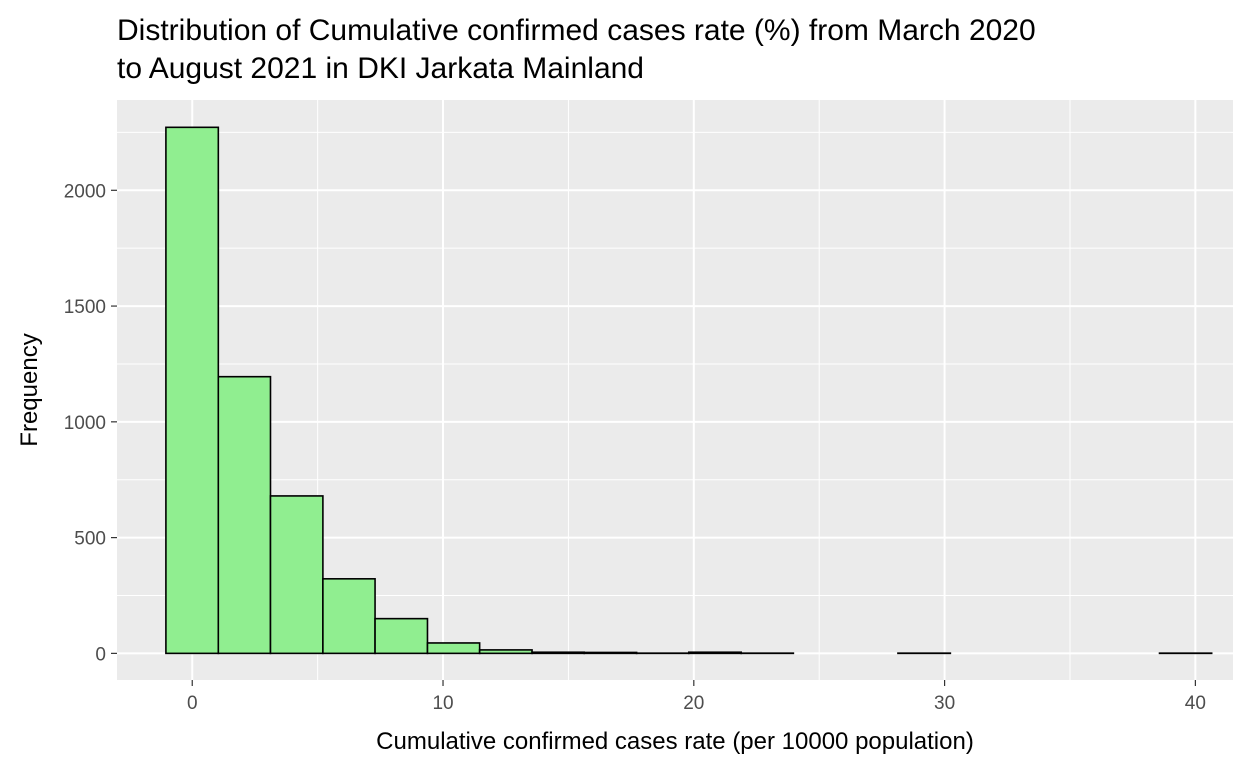 The image size is (1248, 768). I want to click on x-axis-ticks: 0 10 20 30 40, so click(696, 697).